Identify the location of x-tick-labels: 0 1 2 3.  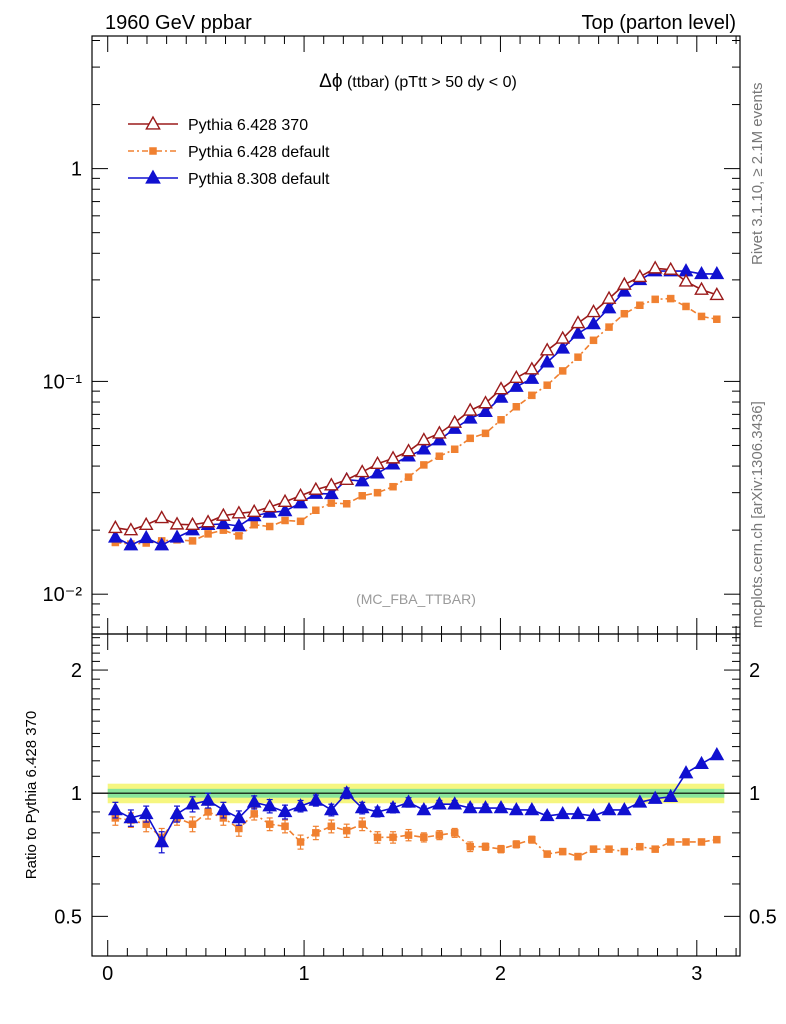
(402, 974).